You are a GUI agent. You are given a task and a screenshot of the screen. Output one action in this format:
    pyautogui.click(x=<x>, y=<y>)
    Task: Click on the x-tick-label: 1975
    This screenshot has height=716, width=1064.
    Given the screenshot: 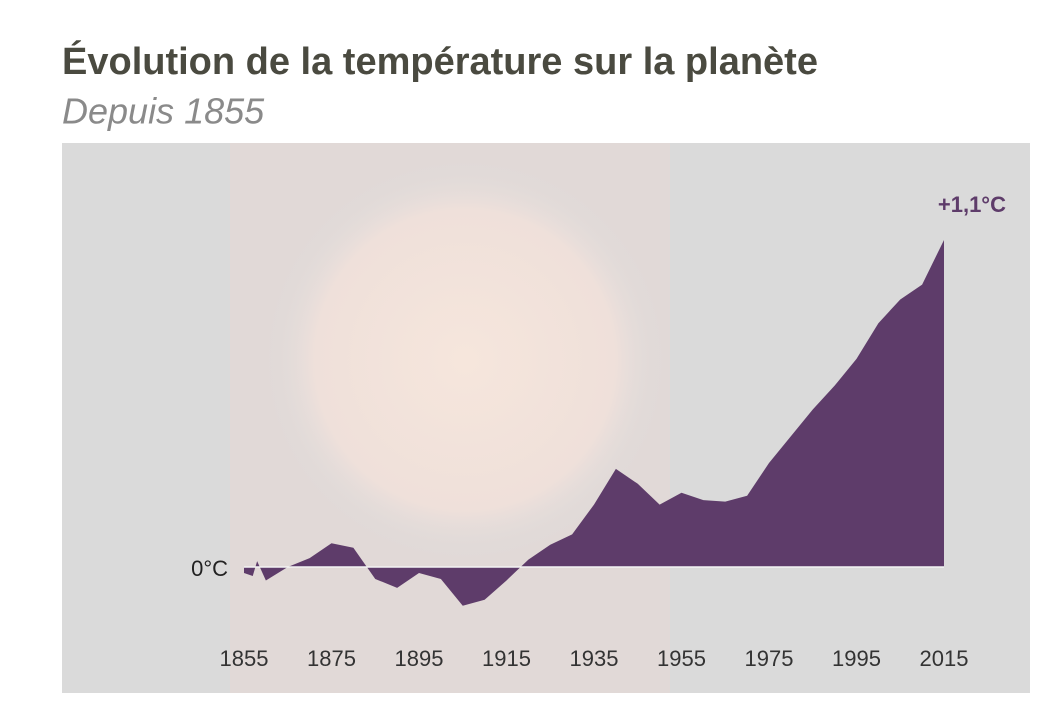 What is the action you would take?
    pyautogui.click(x=769, y=658)
    